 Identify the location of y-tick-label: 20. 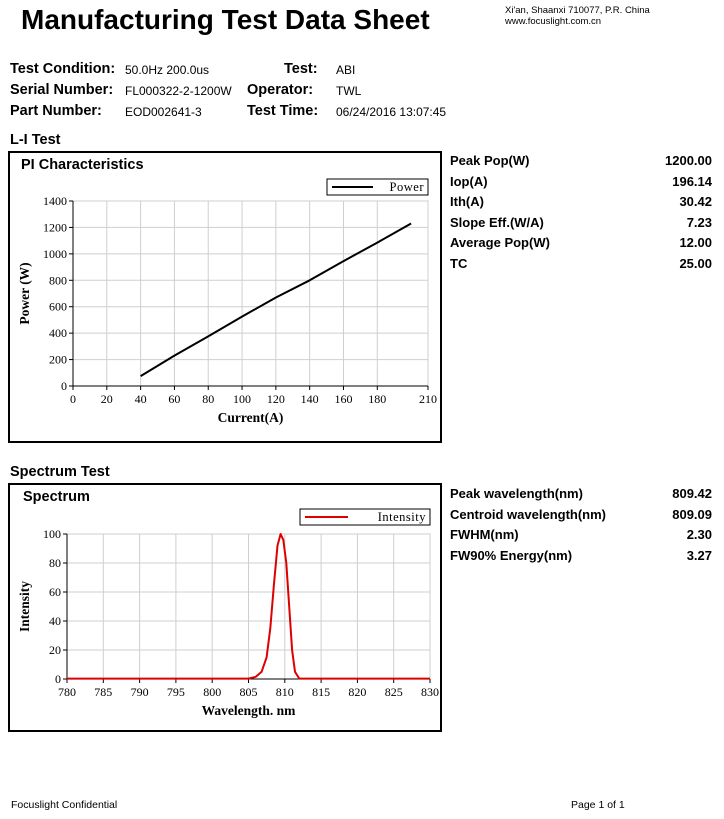
(55, 650).